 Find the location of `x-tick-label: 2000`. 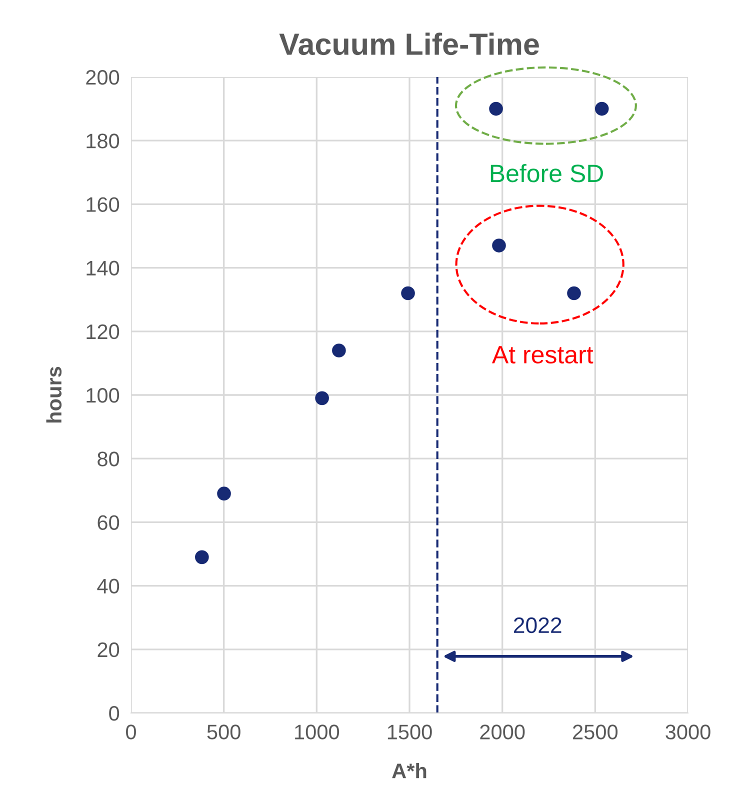

x-tick-label: 2000 is located at coordinates (502, 732).